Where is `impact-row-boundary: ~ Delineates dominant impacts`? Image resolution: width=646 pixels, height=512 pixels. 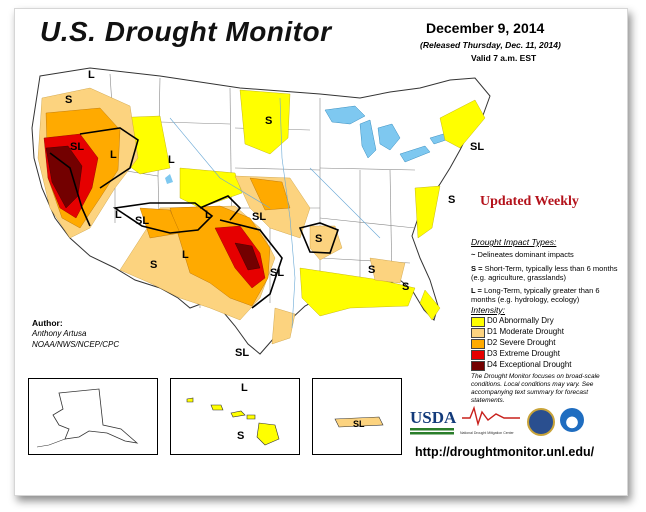
impact-row-boundary: ~ Delineates dominant impacts is located at coordinates (522, 254).